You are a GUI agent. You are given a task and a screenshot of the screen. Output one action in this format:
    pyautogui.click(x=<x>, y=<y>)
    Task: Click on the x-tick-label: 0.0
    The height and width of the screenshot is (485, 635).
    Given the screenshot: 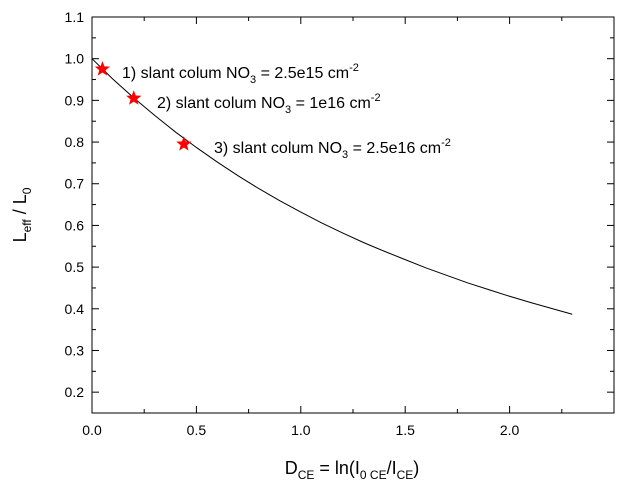 What is the action you would take?
    pyautogui.click(x=92, y=430)
    